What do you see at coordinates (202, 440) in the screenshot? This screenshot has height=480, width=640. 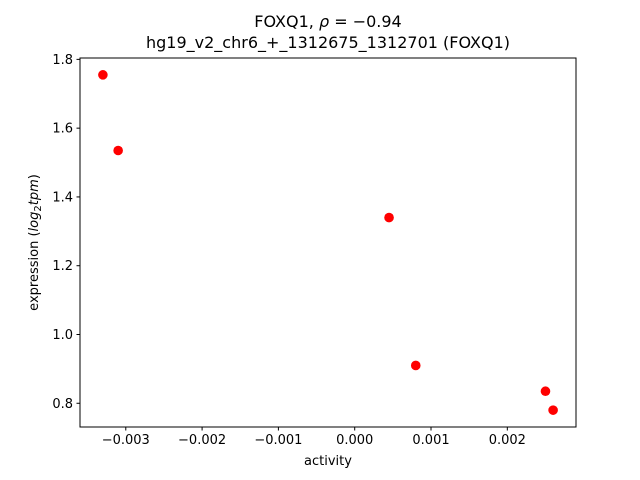 I see `x-tick-label: −0.002` at bounding box center [202, 440].